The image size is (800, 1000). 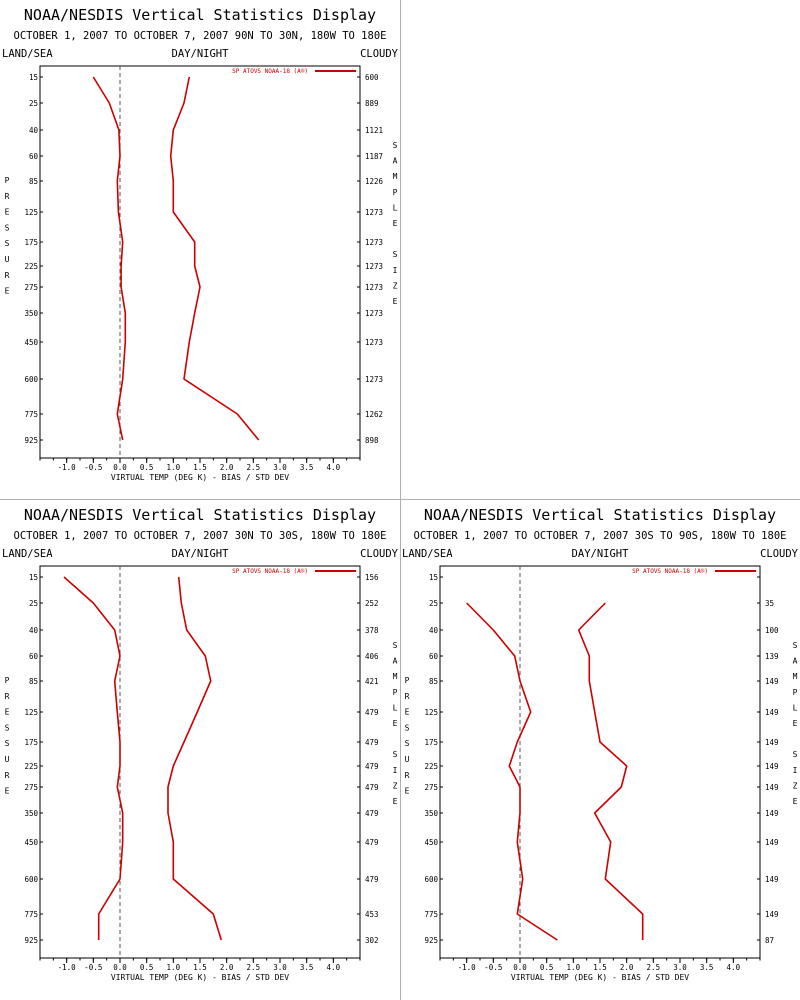 I want to click on x-tick-label: -0.5, so click(x=93, y=967).